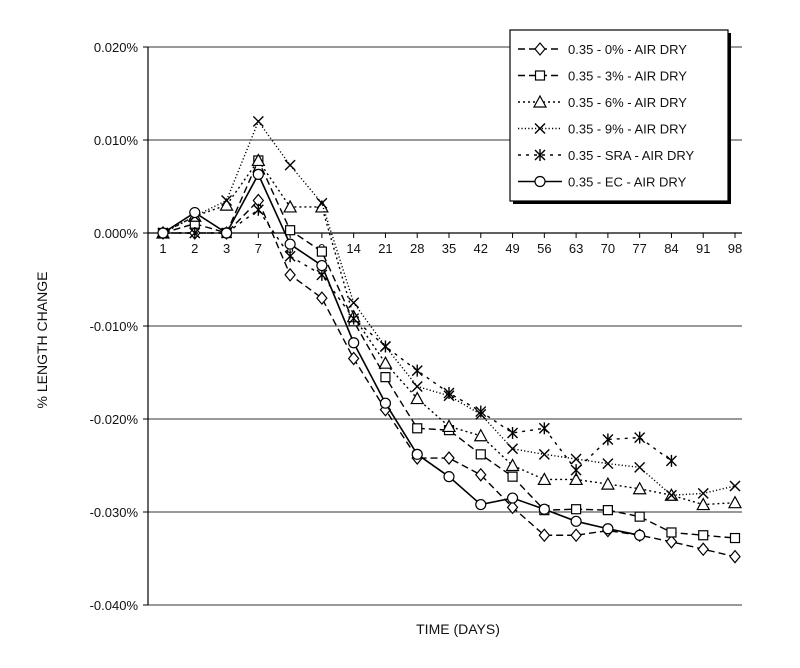 The image size is (800, 668). Describe the element at coordinates (114, 326) in the screenshot. I see `y-tick-label: -0.010%` at that location.